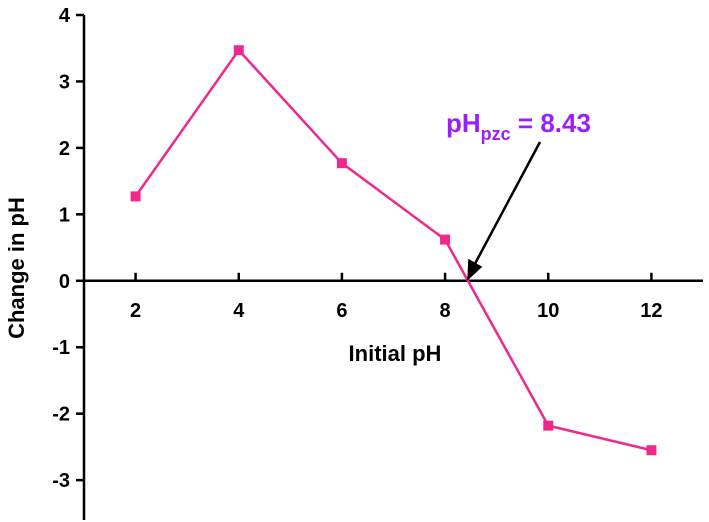 The height and width of the screenshot is (522, 709). I want to click on annotation-arrowhead, so click(475, 269).